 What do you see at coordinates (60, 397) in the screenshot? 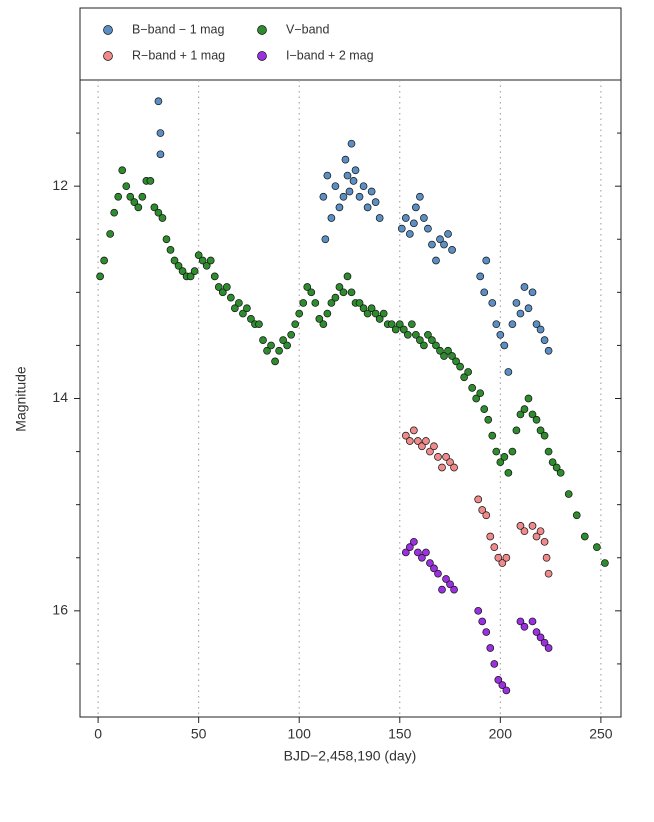
I see `y-tick-label: 14` at bounding box center [60, 397].